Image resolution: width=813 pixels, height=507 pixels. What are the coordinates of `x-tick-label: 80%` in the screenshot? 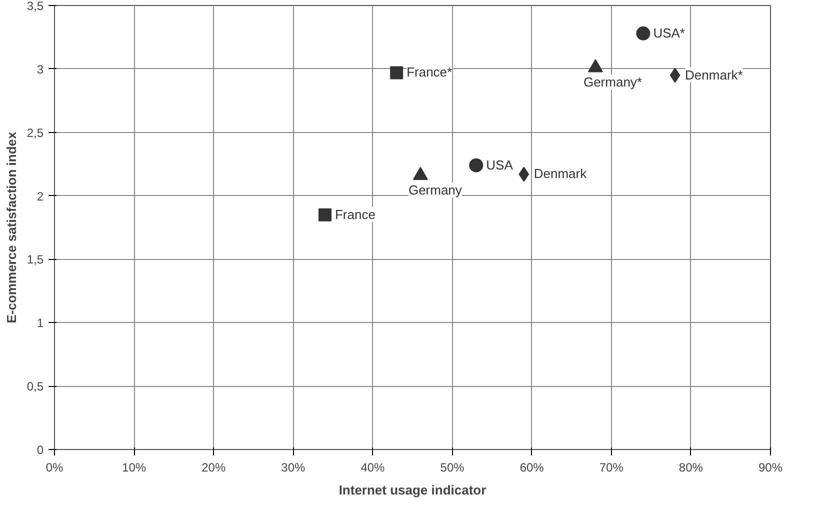 It's located at (691, 467).